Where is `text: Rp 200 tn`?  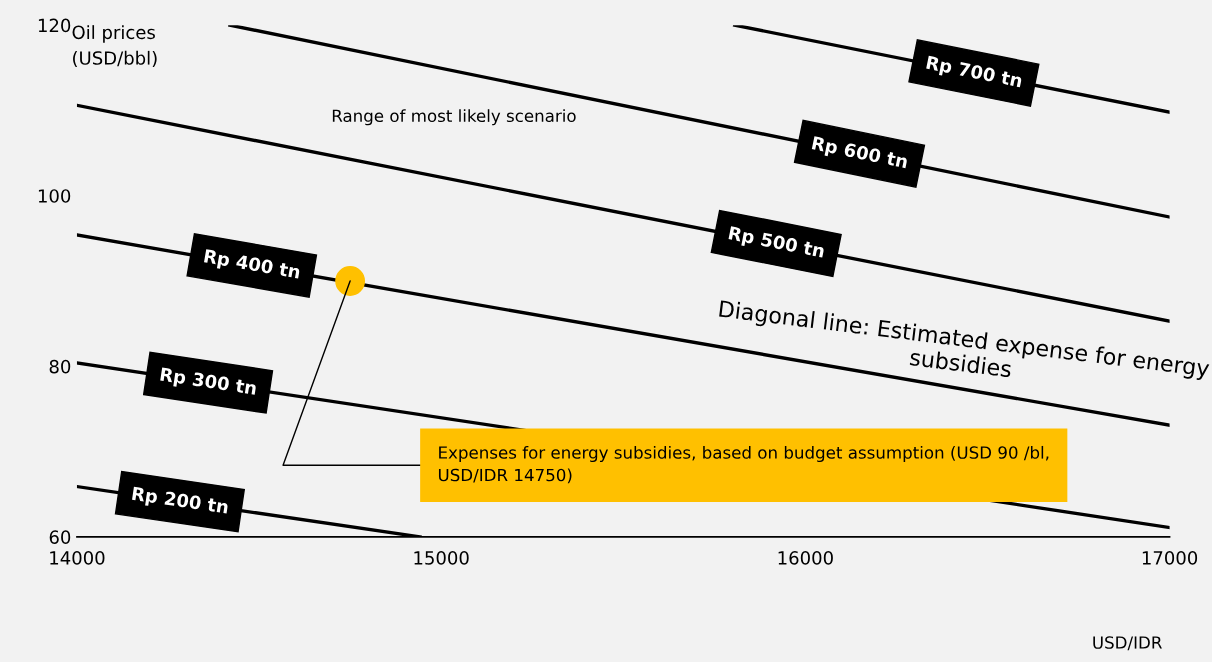 text: Rp 200 tn is located at coordinates (180, 502).